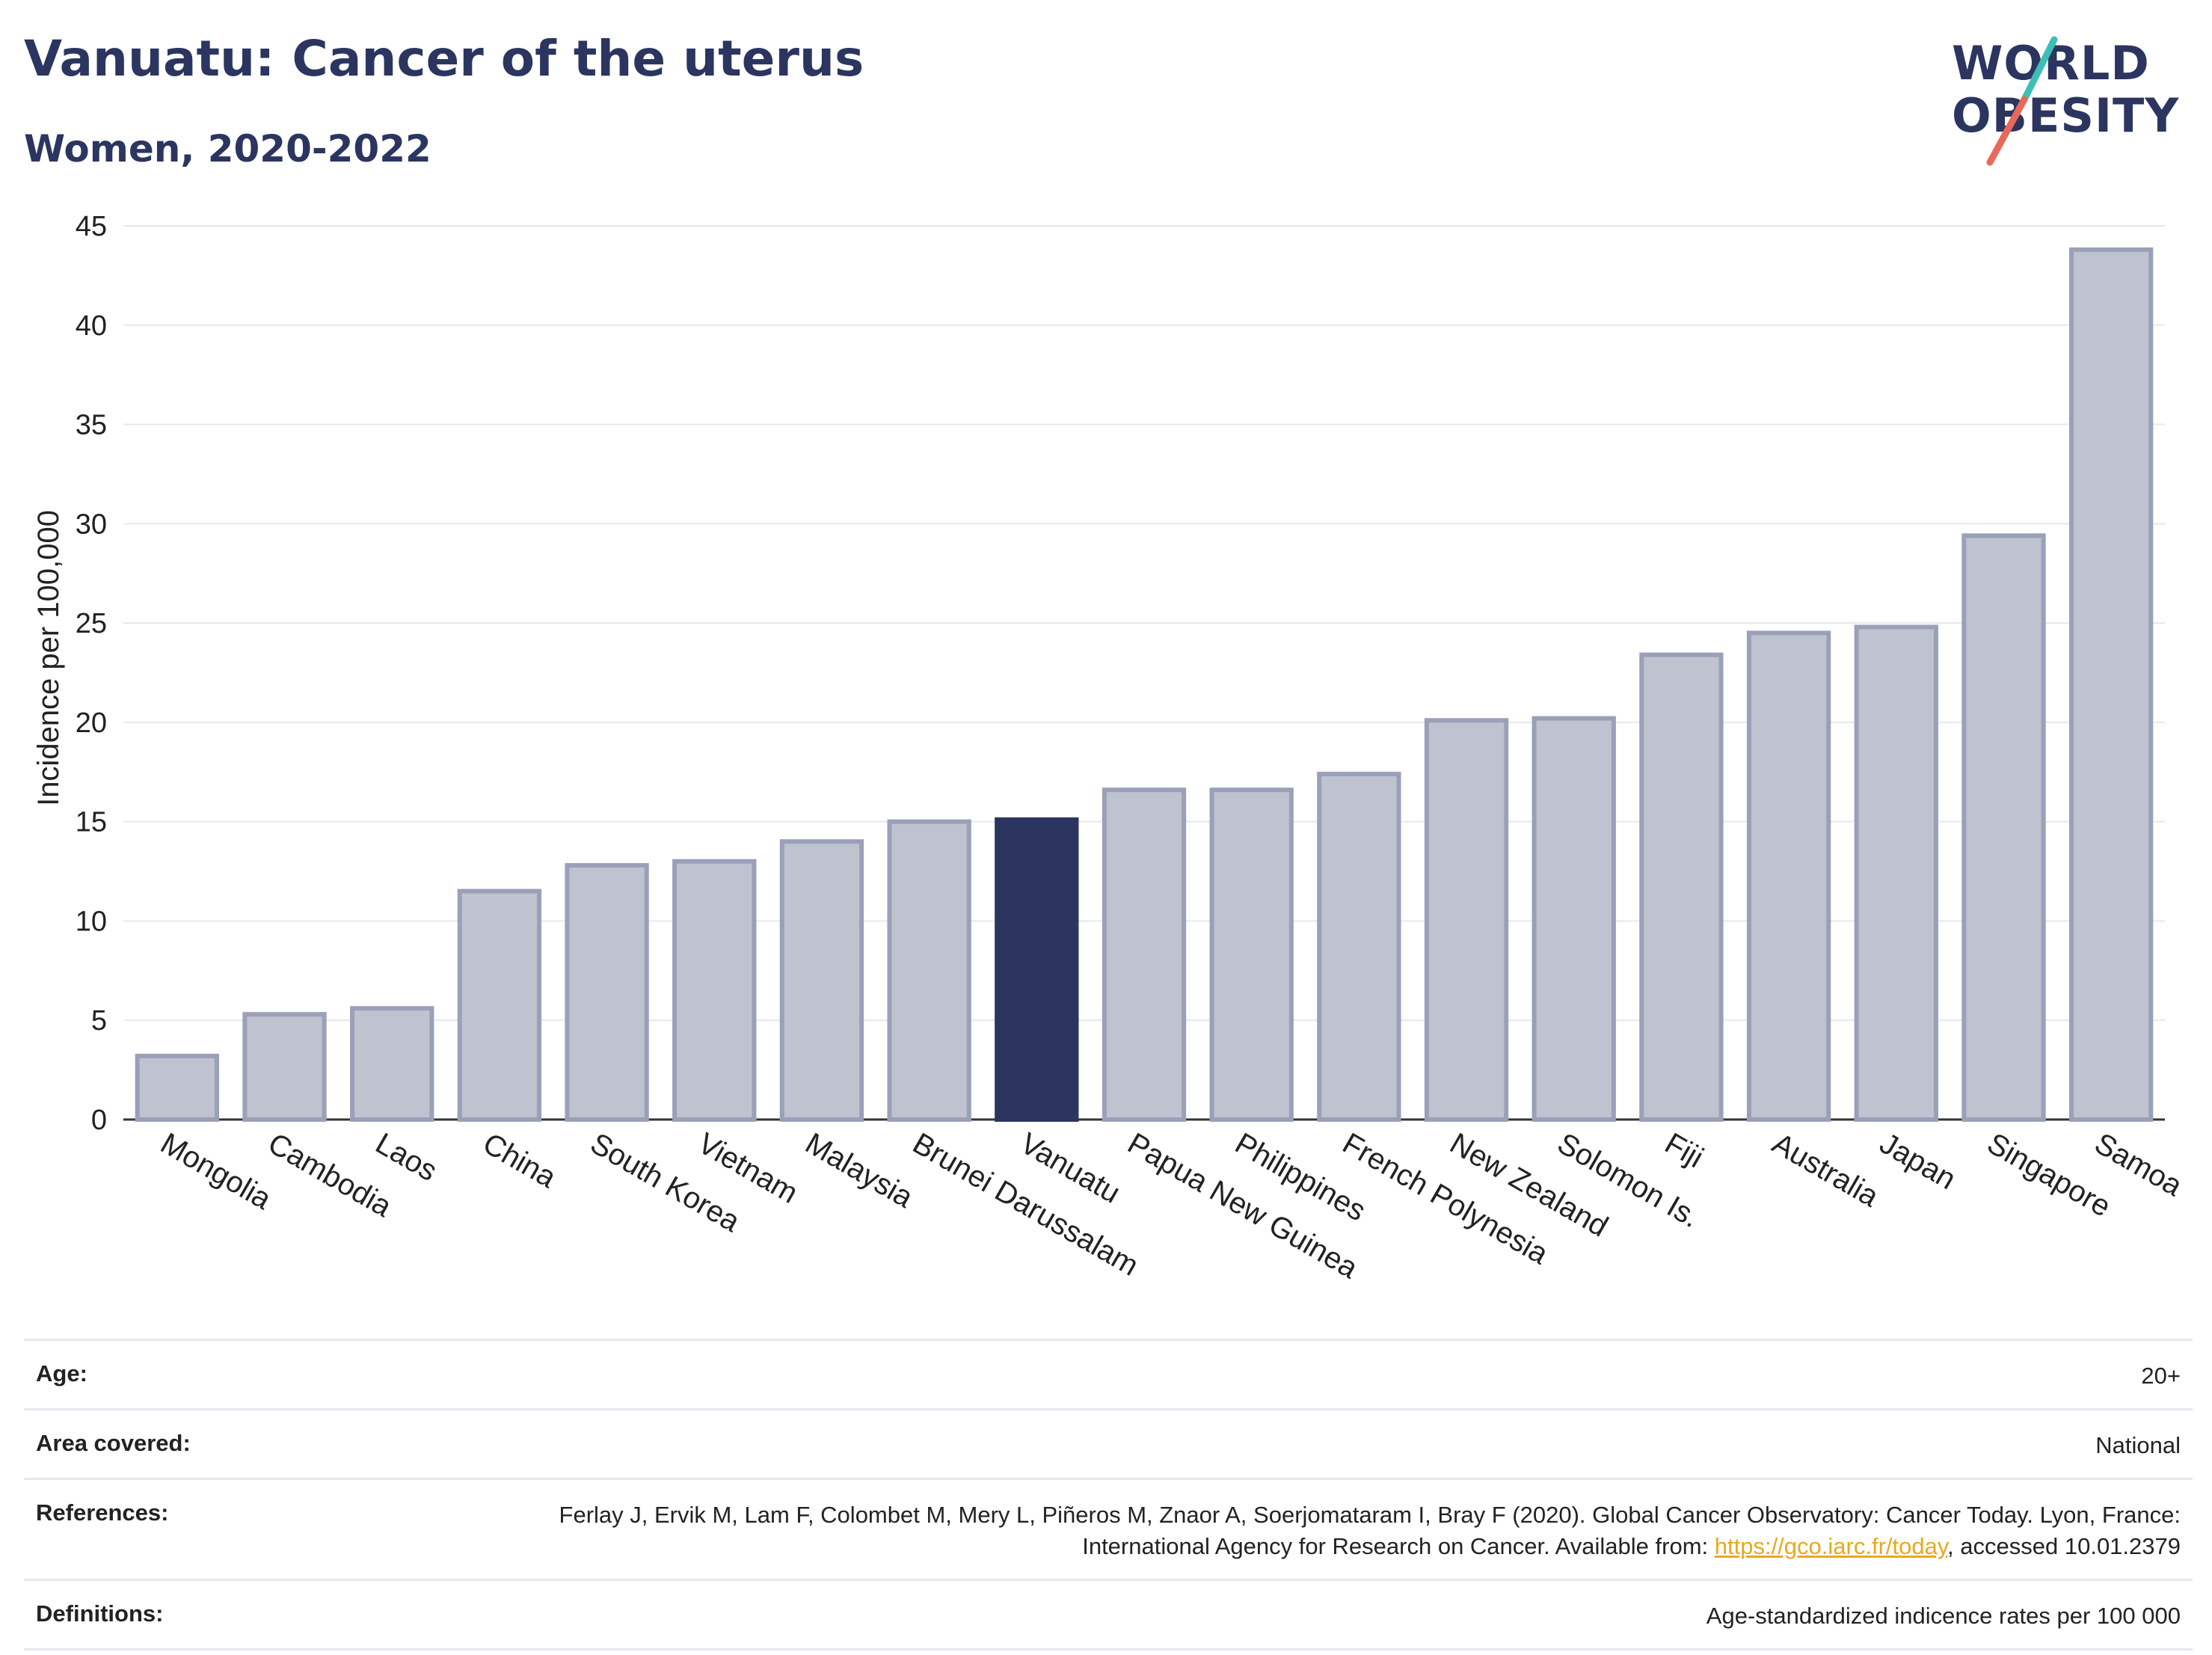  Describe the element at coordinates (216, 1172) in the screenshot. I see `x-tick-label: Mongolia` at that location.